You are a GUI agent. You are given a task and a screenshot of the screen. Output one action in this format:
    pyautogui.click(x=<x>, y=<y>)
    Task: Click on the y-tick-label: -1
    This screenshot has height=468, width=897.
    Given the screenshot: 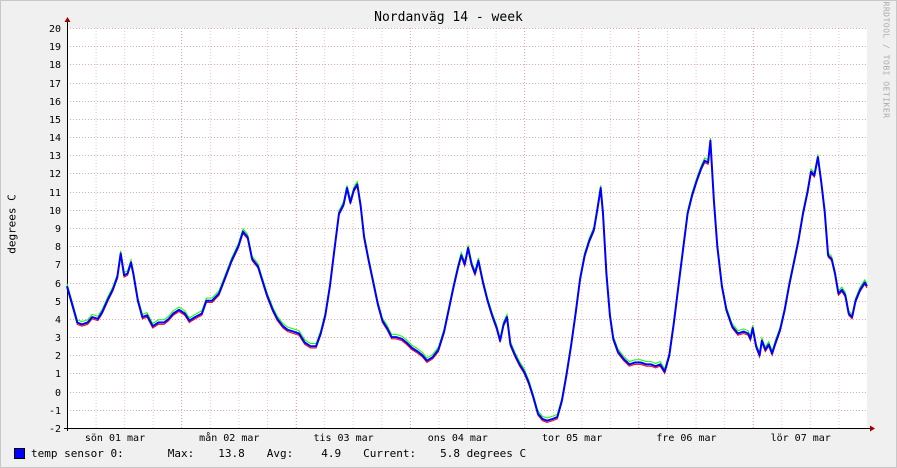 What is the action you would take?
    pyautogui.click(x=55, y=411)
    